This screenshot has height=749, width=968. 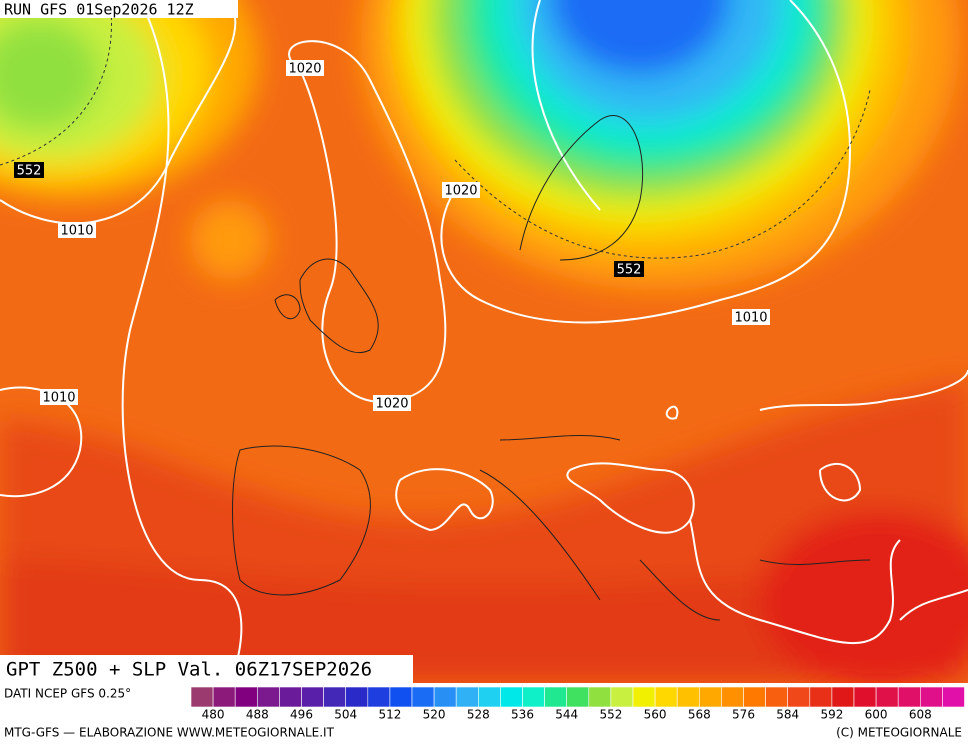 What do you see at coordinates (213, 715) in the screenshot?
I see `scale-label: 480` at bounding box center [213, 715].